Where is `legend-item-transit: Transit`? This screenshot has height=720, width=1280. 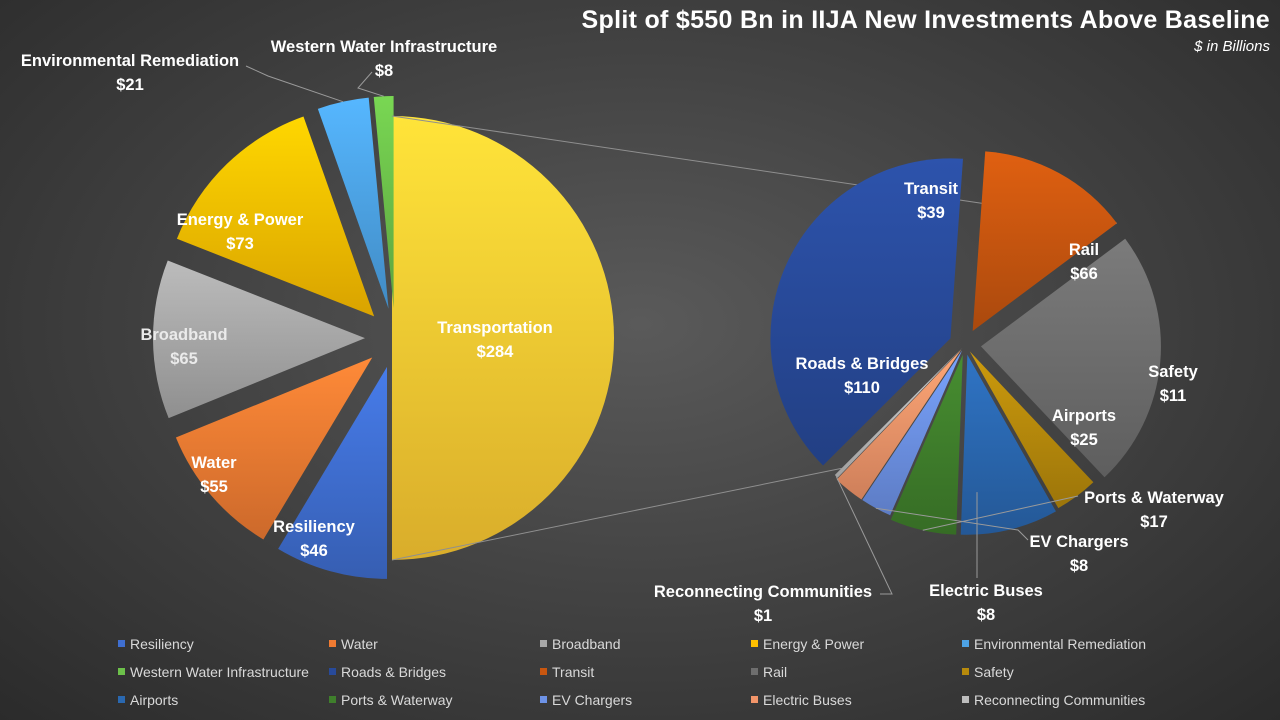
legend-item-transit: Transit is located at coordinates (645, 671).